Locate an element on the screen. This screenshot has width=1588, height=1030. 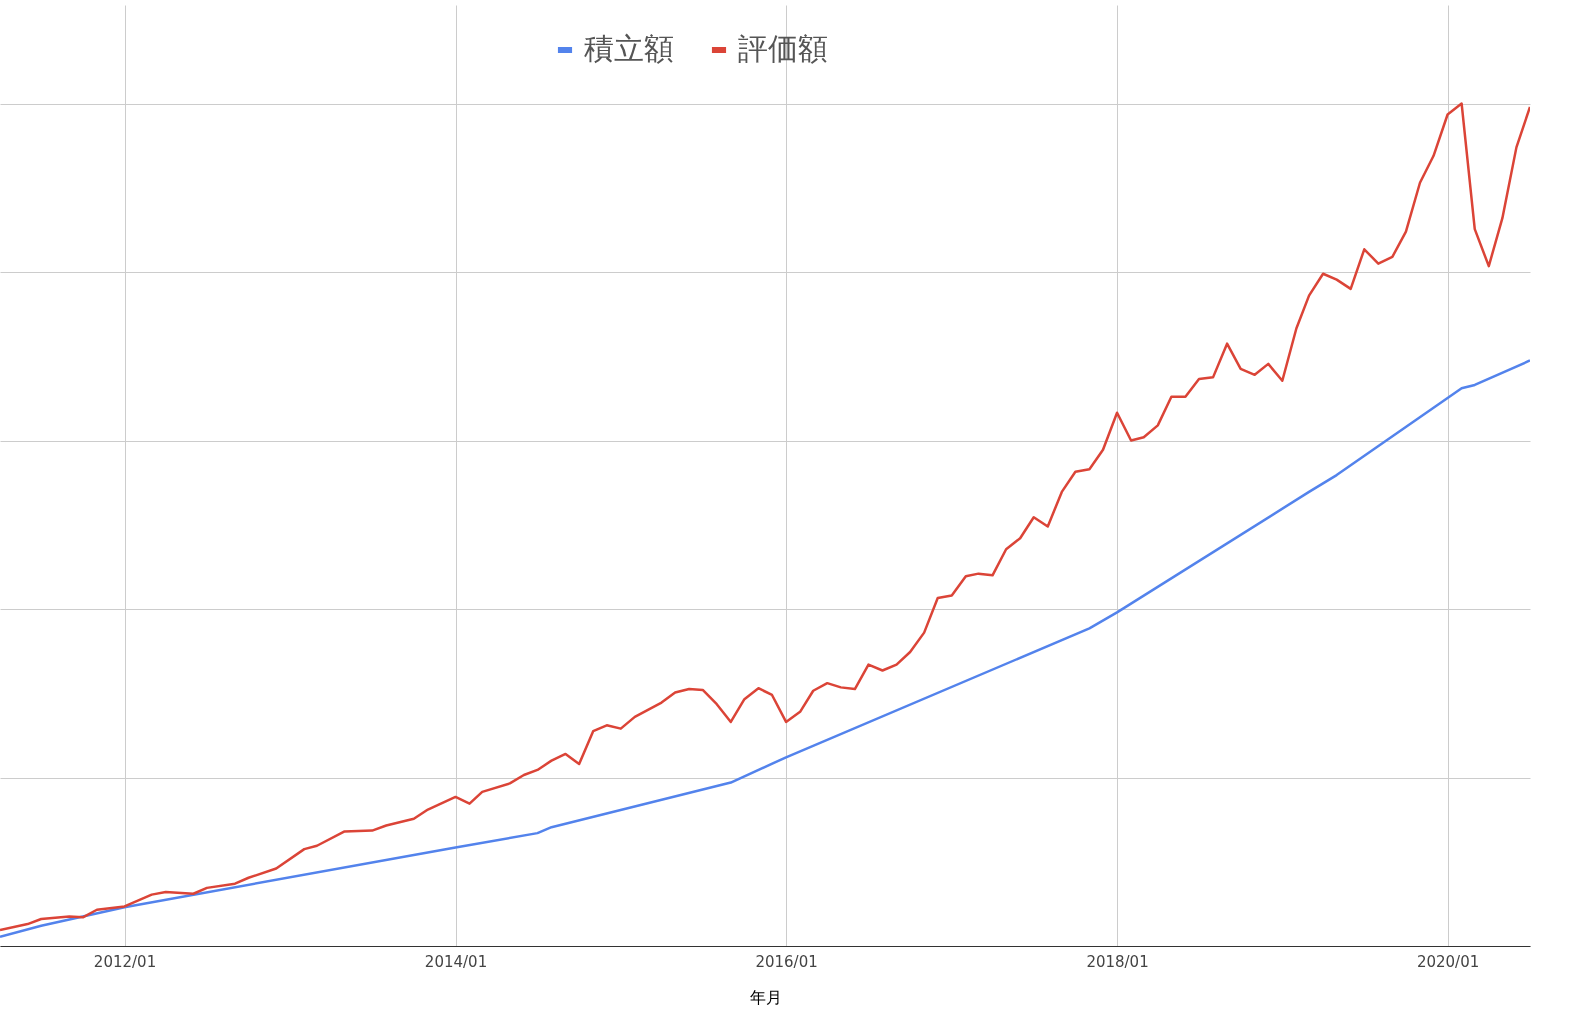
x-tick-label: 2012/01 is located at coordinates (125, 961).